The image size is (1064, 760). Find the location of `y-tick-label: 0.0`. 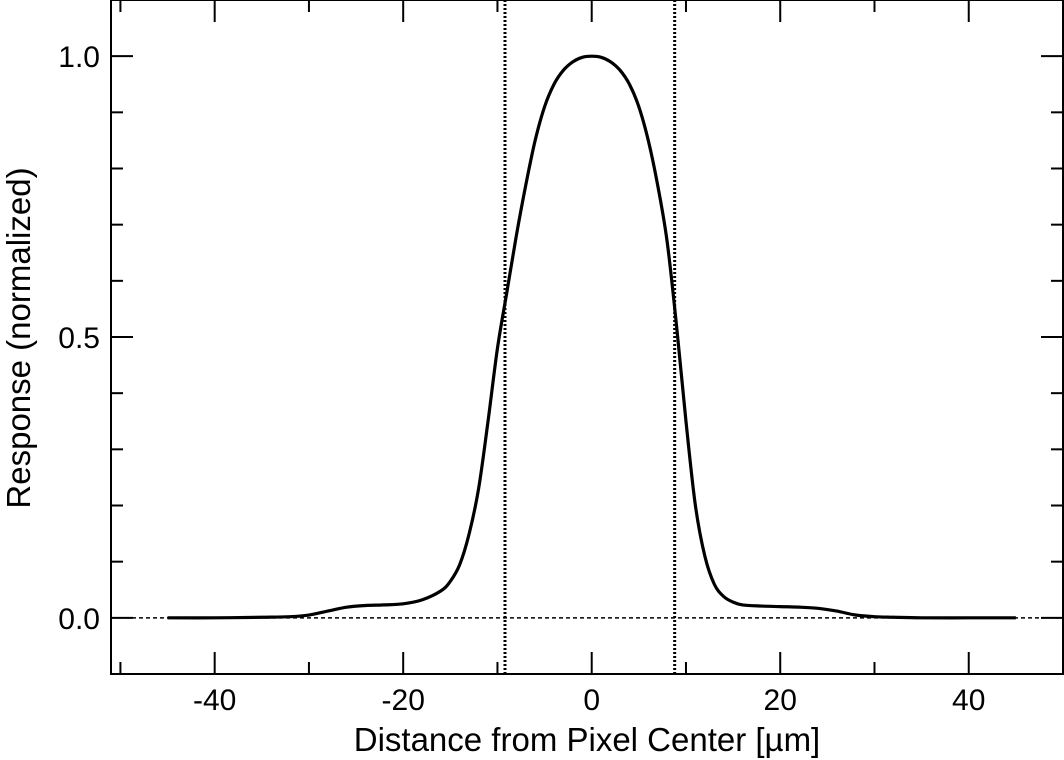

y-tick-label: 0.0 is located at coordinates (79, 619).